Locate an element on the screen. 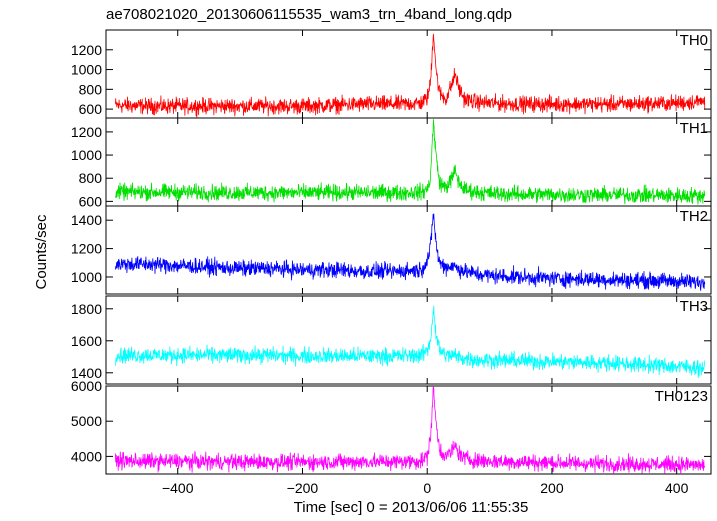  x-tick-label: −200 is located at coordinates (303, 488).